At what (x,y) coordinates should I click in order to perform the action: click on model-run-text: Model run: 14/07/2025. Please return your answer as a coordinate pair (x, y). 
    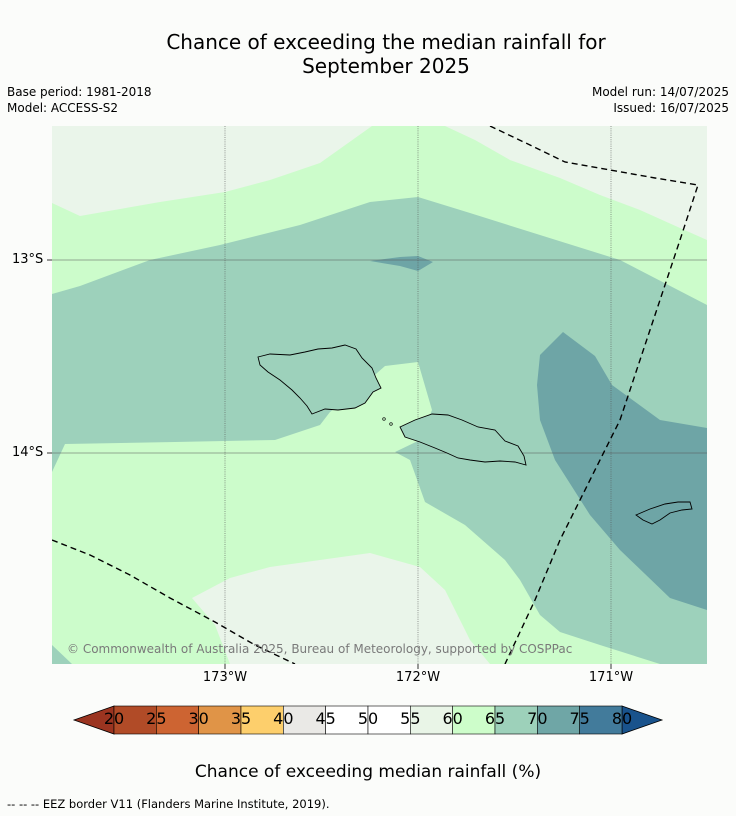
    Looking at the image, I should click on (660, 92).